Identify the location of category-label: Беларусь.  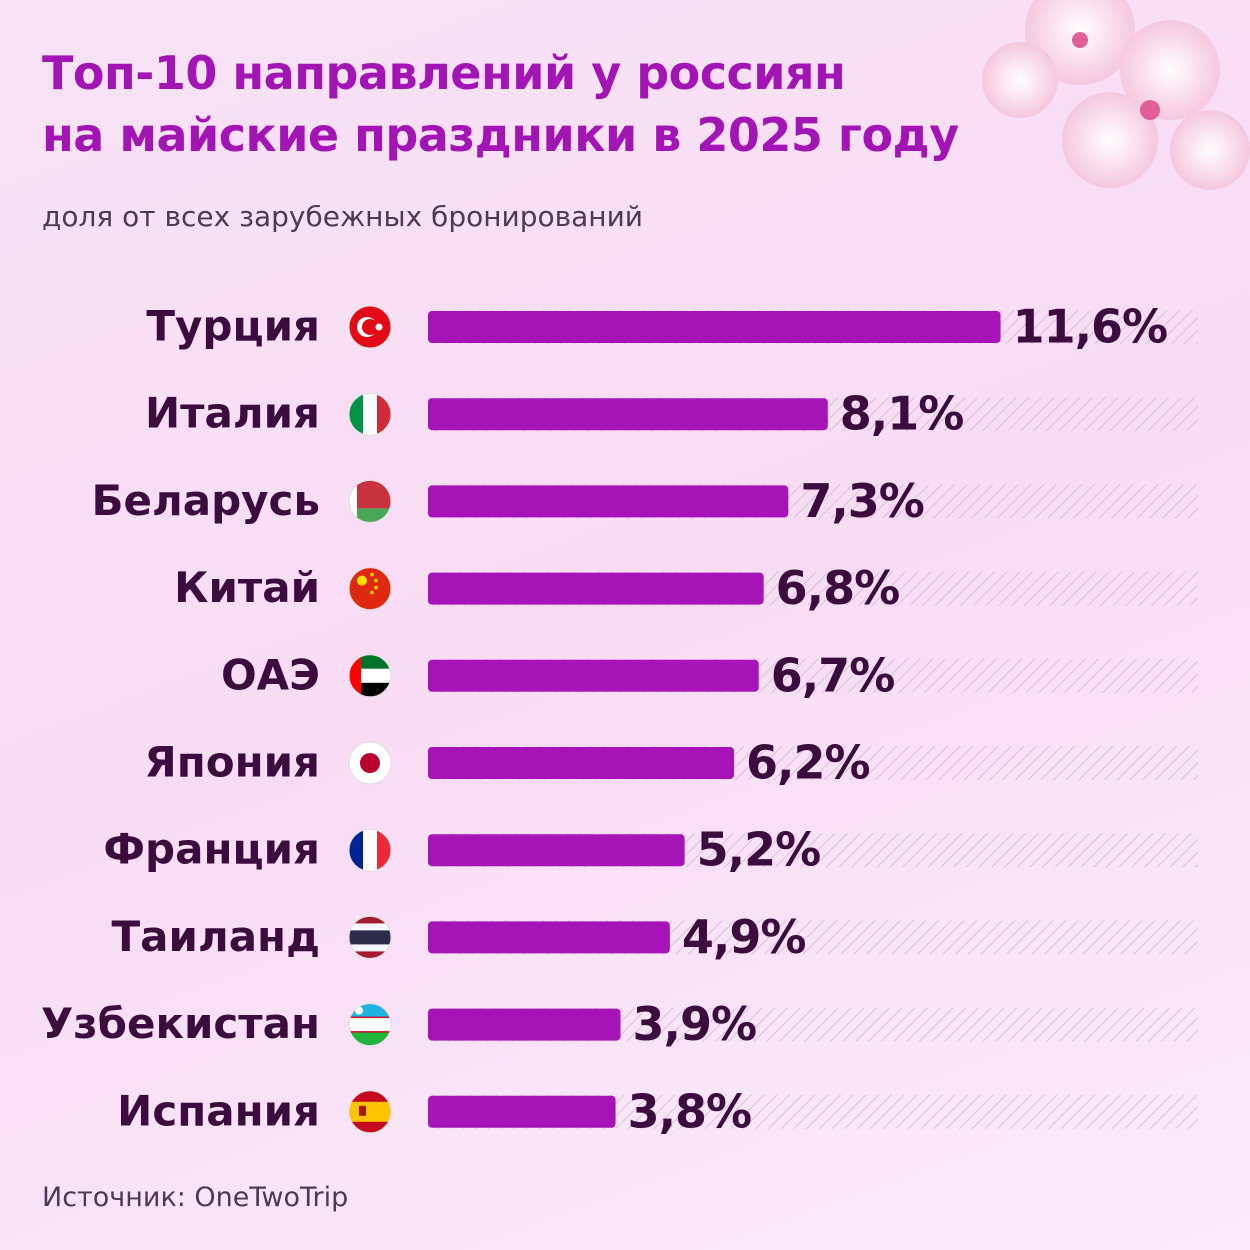
(206, 500).